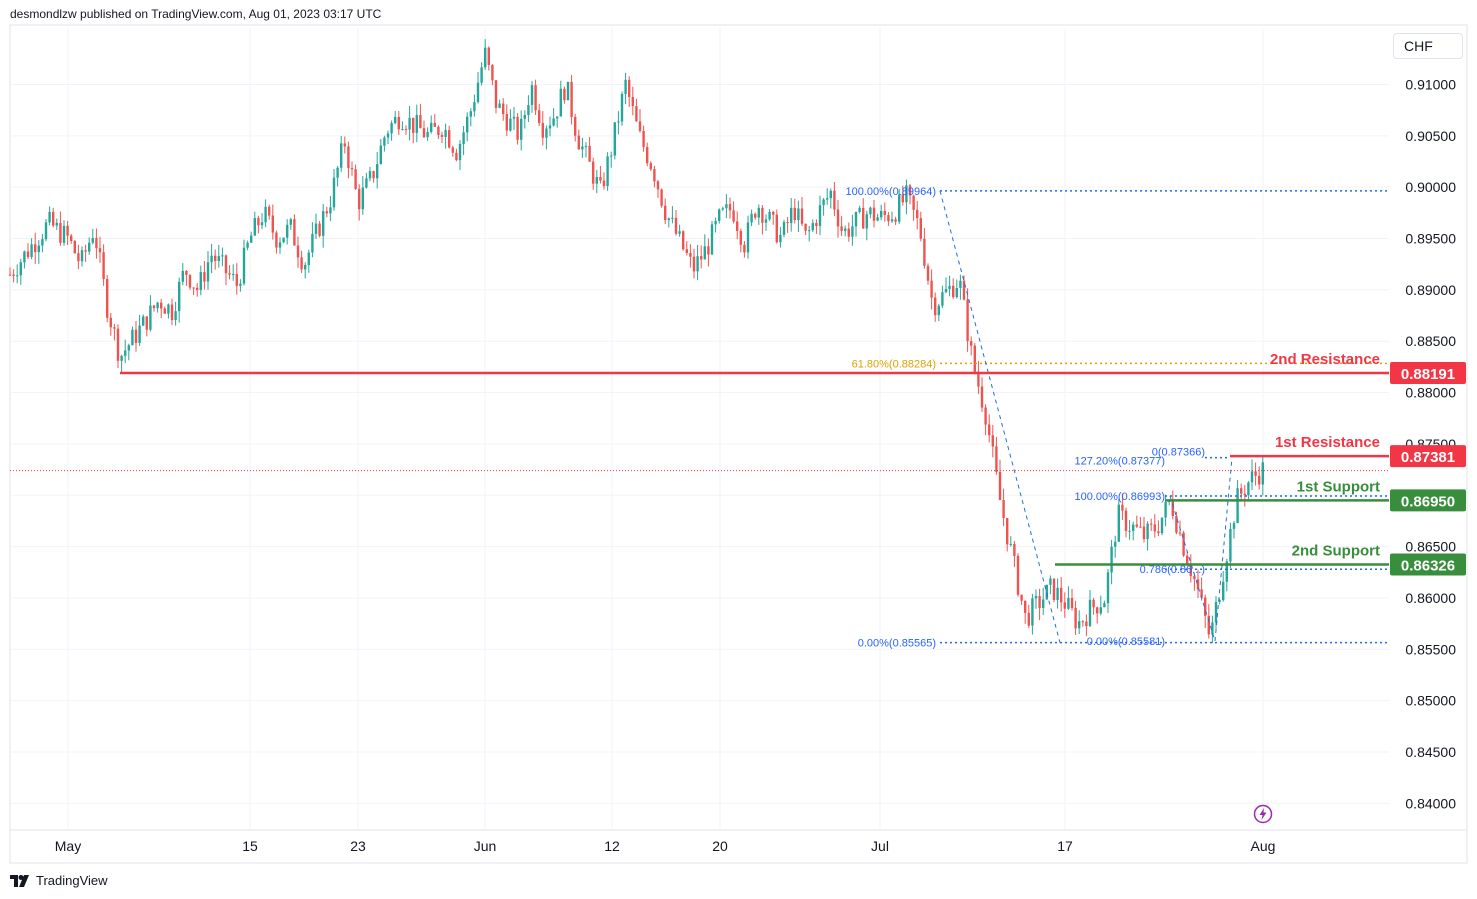 This screenshot has height=899, width=1477. Describe the element at coordinates (880, 846) in the screenshot. I see `x-tick-label: Jul` at that location.